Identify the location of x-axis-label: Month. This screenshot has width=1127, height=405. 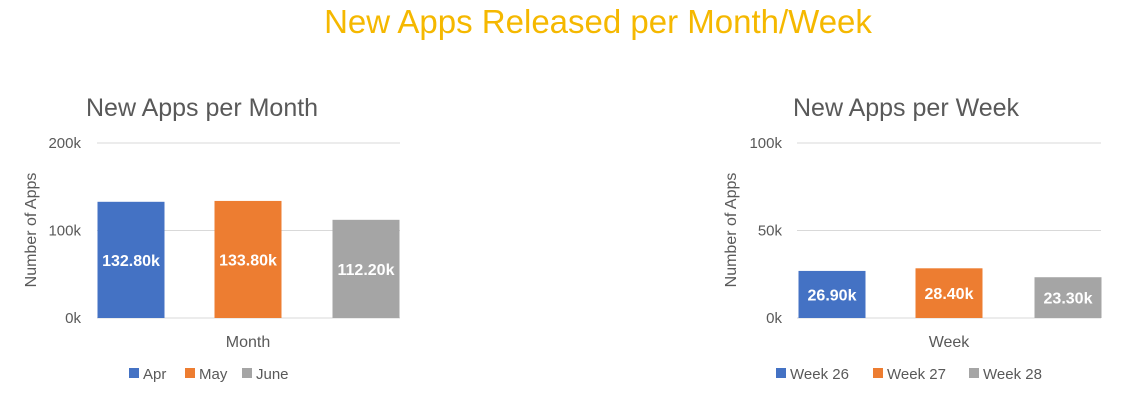
(248, 342).